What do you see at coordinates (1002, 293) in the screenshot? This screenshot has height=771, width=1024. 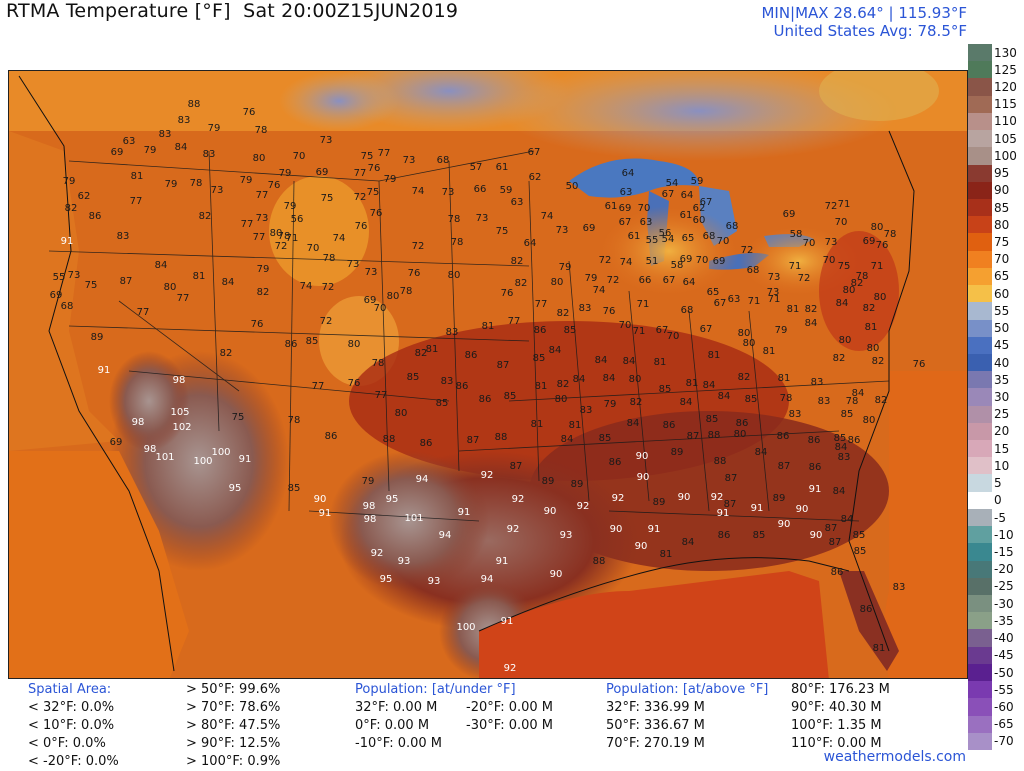 I see `colorbar-tick-label: 60` at bounding box center [1002, 293].